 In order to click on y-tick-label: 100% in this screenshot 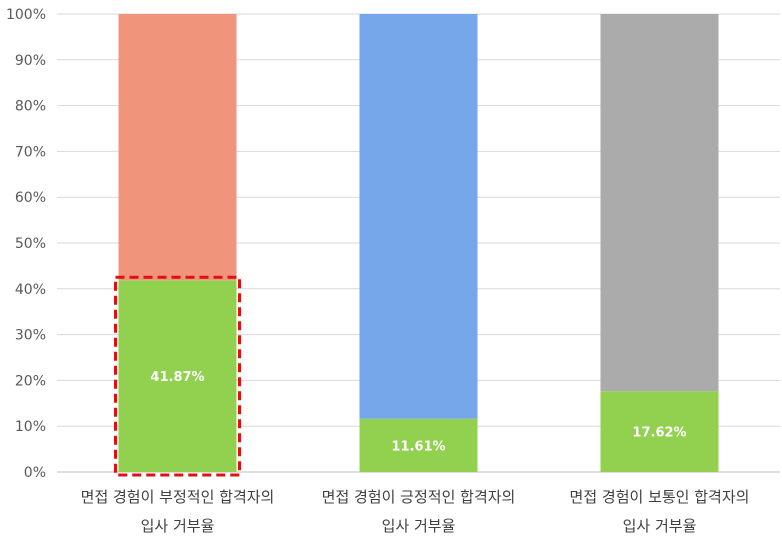, I will do `click(26, 15)`.